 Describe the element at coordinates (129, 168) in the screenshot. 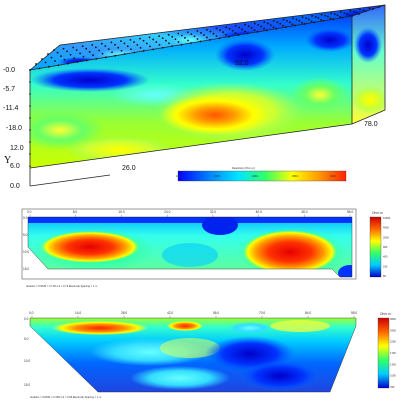

I see `x-tick: 26.0` at that location.